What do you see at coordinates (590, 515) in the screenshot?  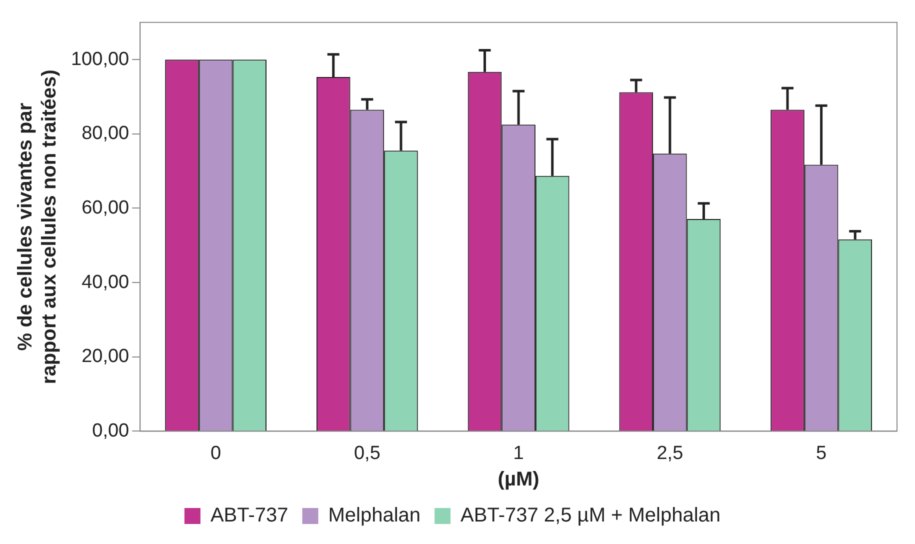 I see `legend-label: ABT-737 2,5 µM + Melphalan` at bounding box center [590, 515].